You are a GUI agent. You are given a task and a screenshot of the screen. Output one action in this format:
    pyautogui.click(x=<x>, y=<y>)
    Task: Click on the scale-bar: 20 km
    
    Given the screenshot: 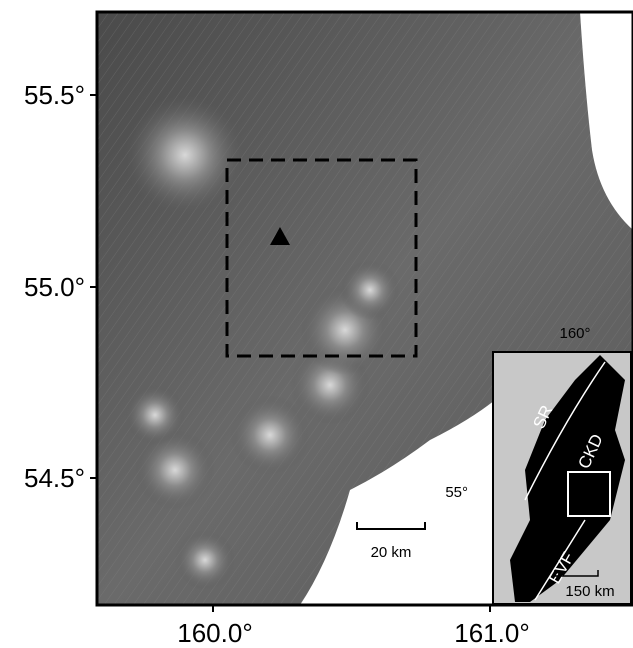 What is the action you would take?
    pyautogui.click(x=391, y=541)
    